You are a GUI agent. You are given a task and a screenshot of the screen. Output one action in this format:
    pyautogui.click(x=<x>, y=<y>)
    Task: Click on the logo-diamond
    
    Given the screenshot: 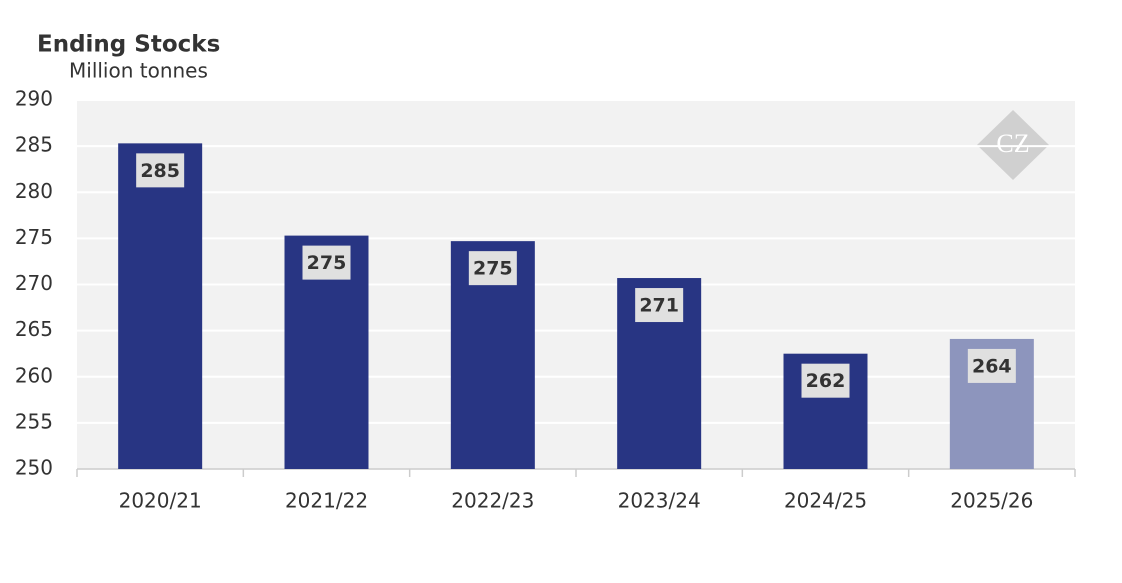 What is the action you would take?
    pyautogui.click(x=1013, y=145)
    